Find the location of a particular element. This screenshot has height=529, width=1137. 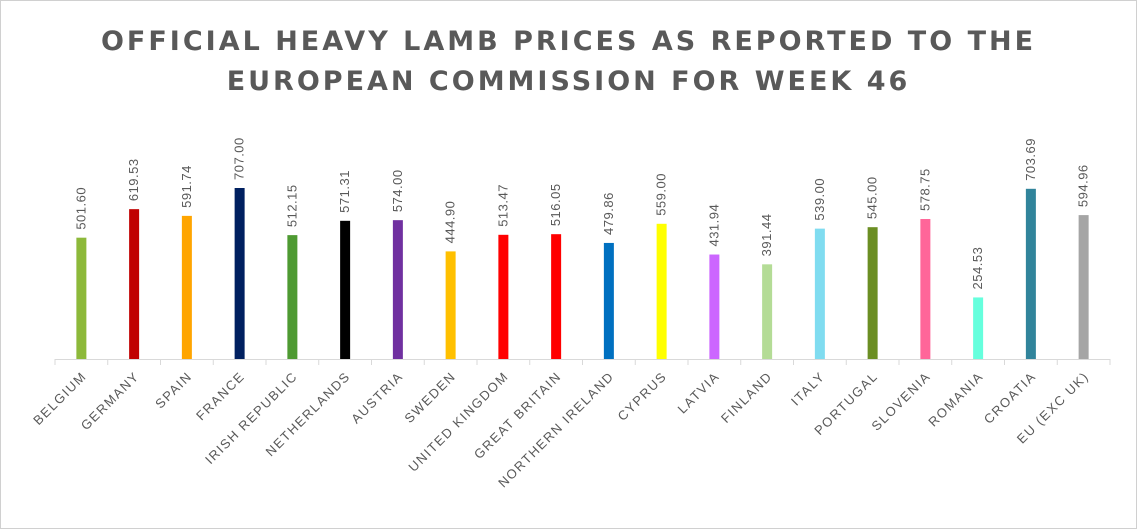

bar-northern-ireland is located at coordinates (608, 300).